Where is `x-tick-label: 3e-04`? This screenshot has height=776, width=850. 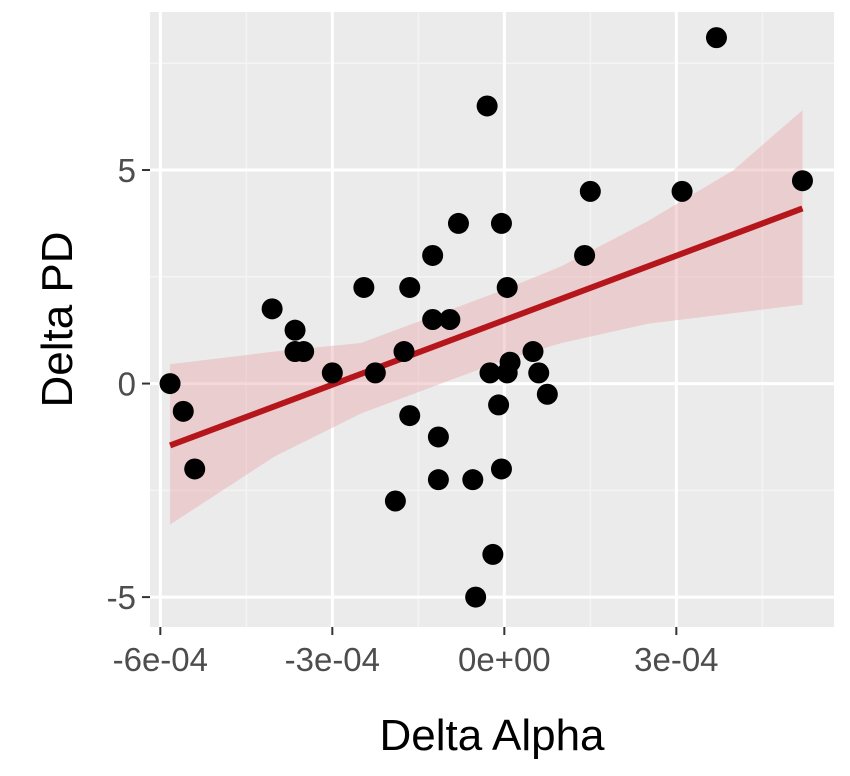 x-tick-label: 3e-04 is located at coordinates (676, 659).